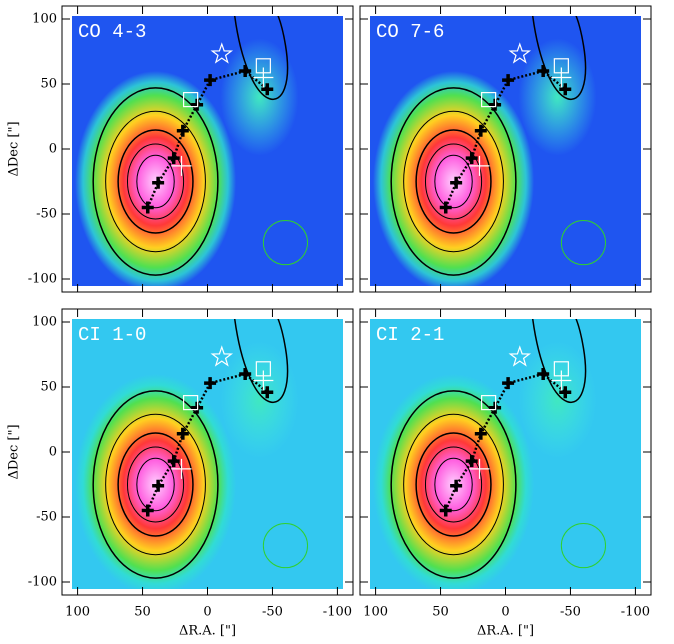  What do you see at coordinates (112, 335) in the screenshot?
I see `panel-title: CI 1-0` at bounding box center [112, 335].